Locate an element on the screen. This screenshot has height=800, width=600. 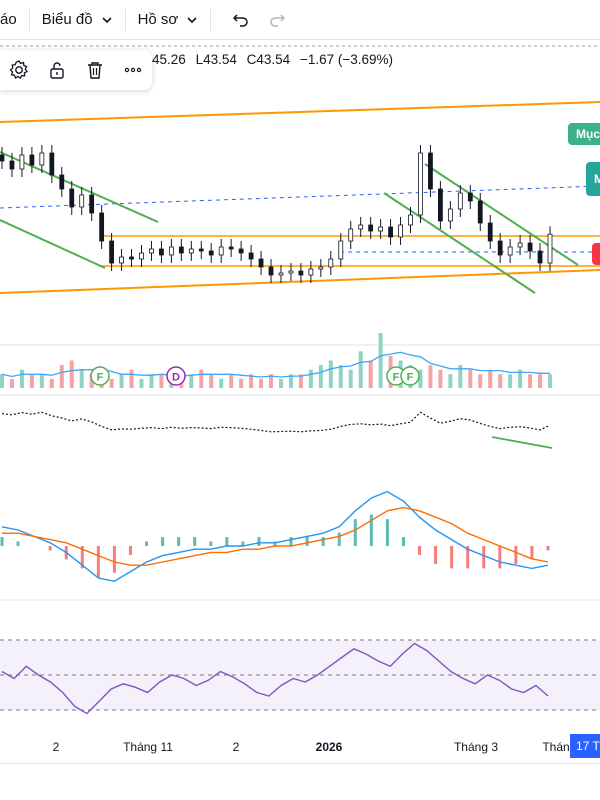
lock-button is located at coordinates (57, 70).